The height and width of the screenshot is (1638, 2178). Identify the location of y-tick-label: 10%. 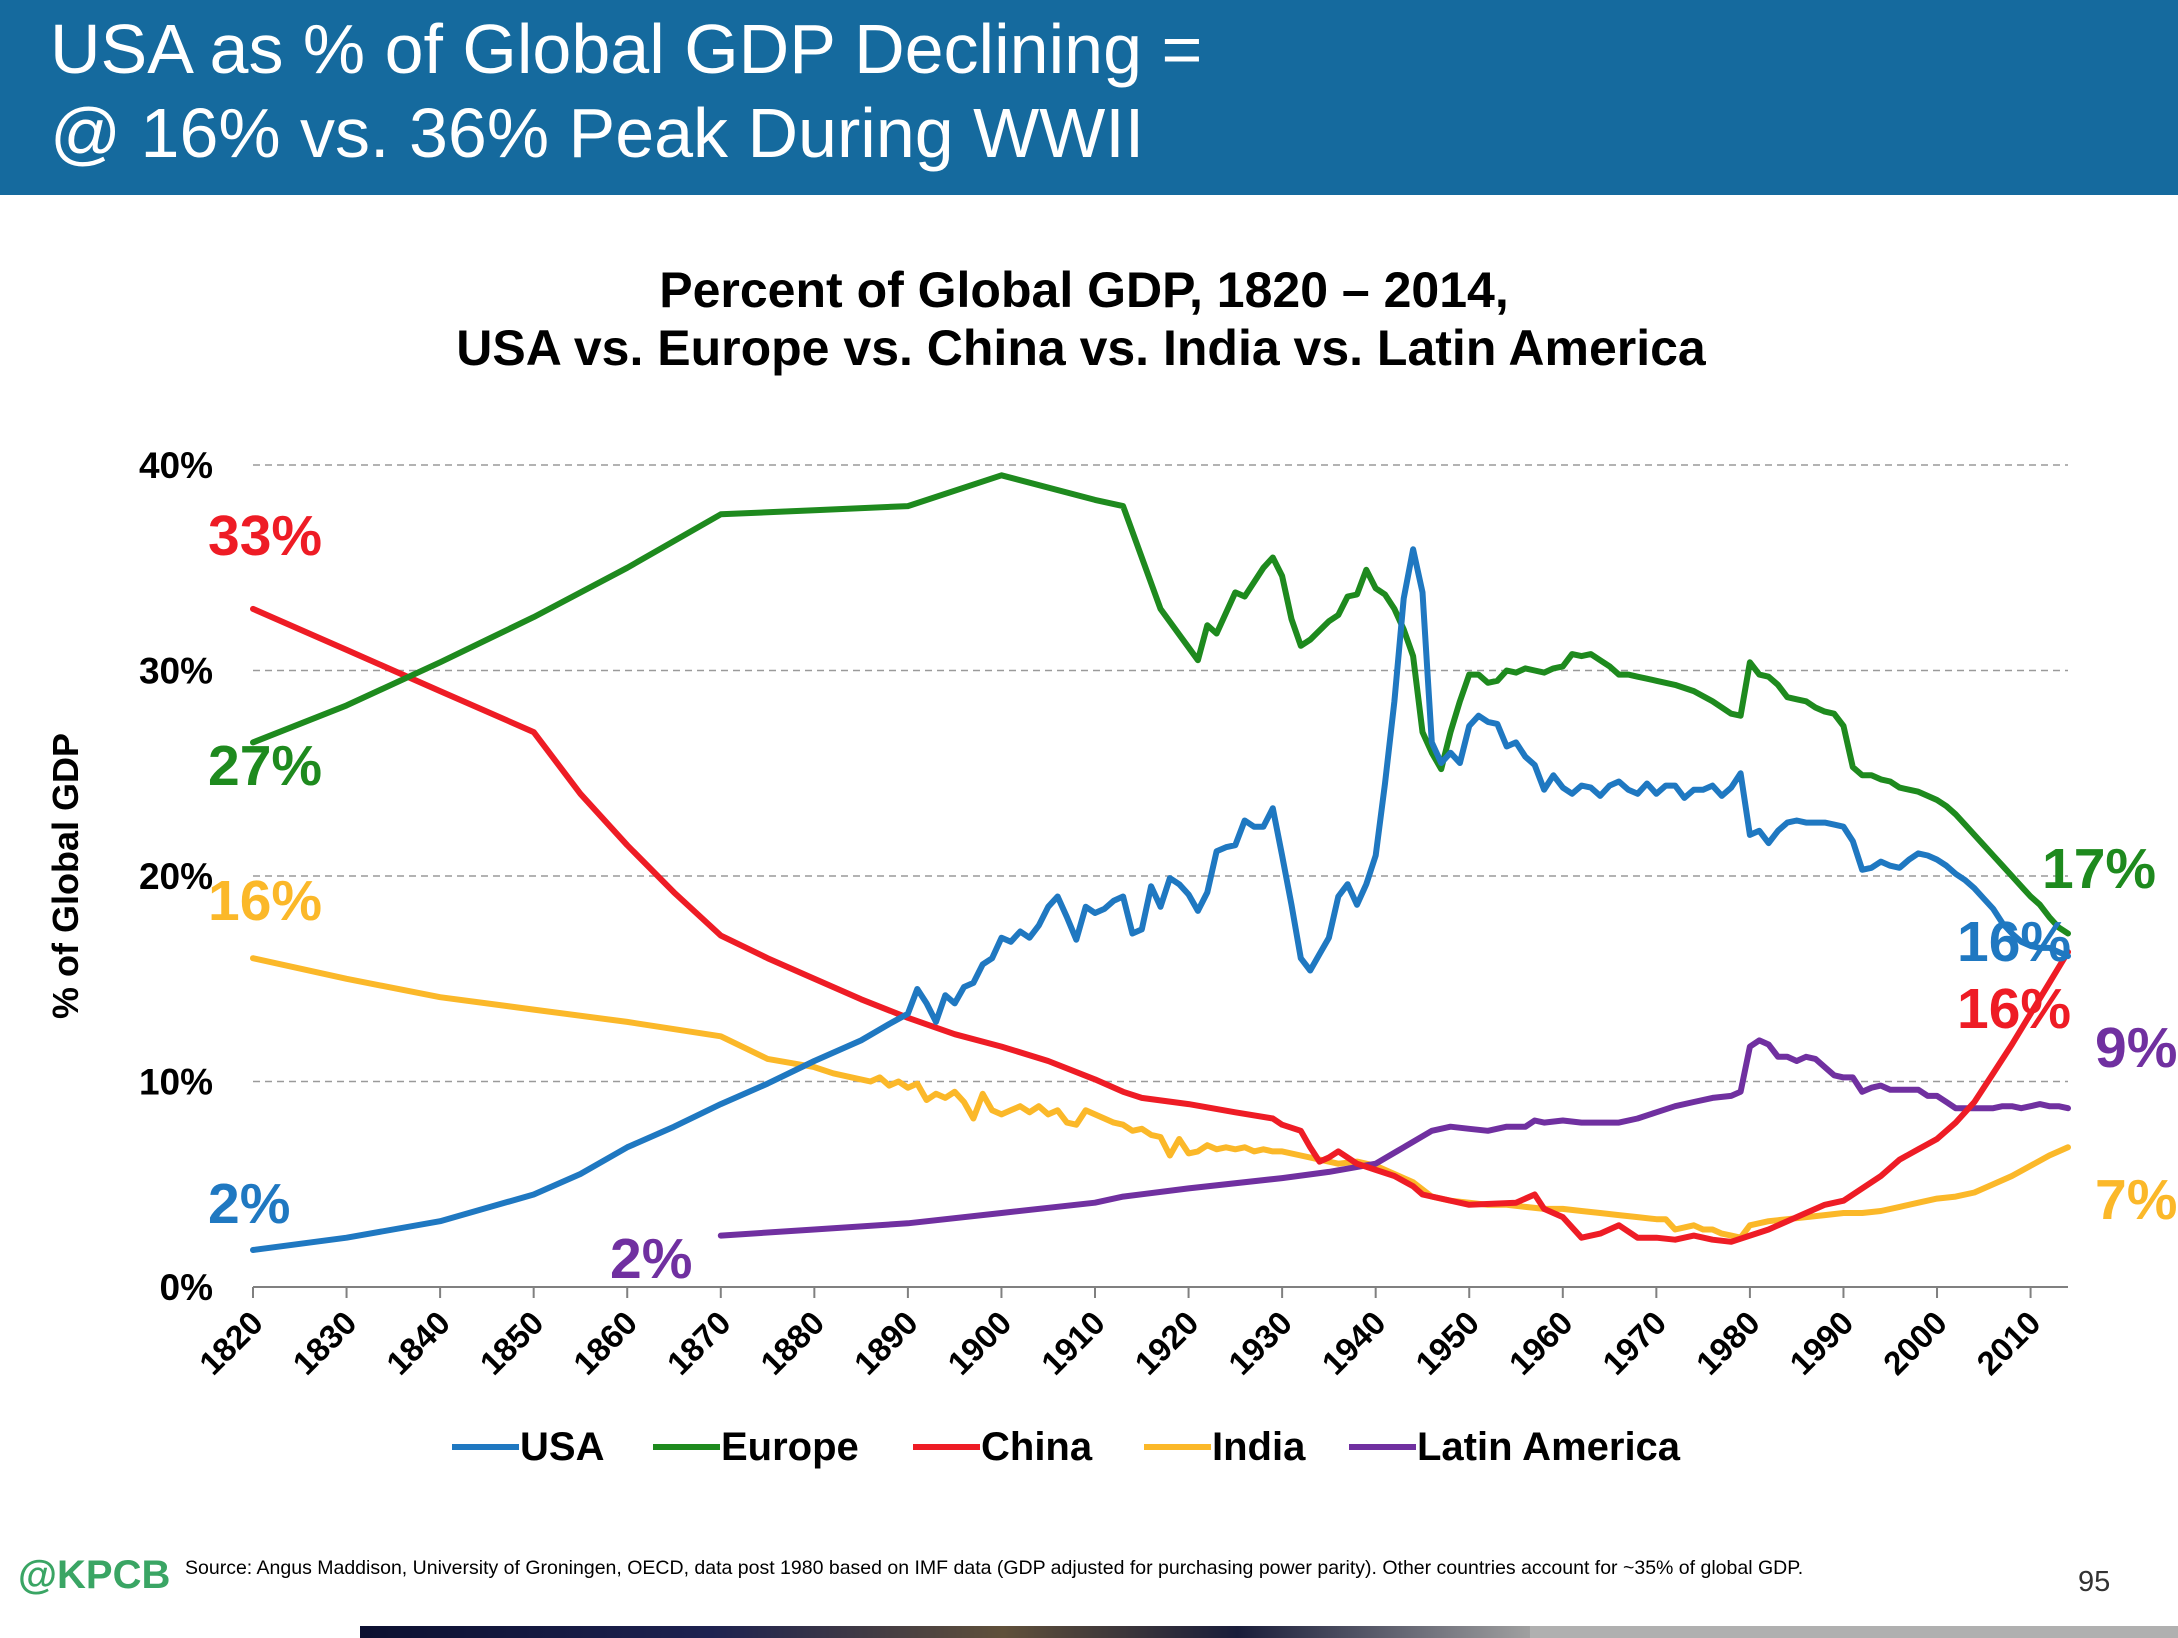
(176, 1082).